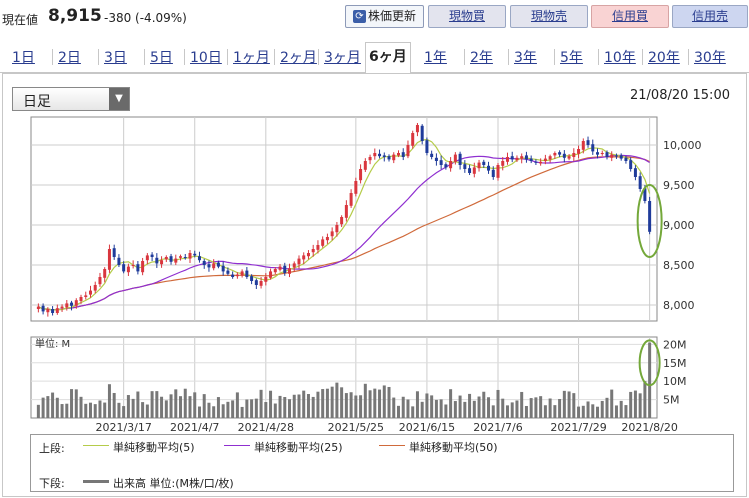  Describe the element at coordinates (680, 95) in the screenshot. I see `chart-datetime: 21/08/20 15:00` at that location.